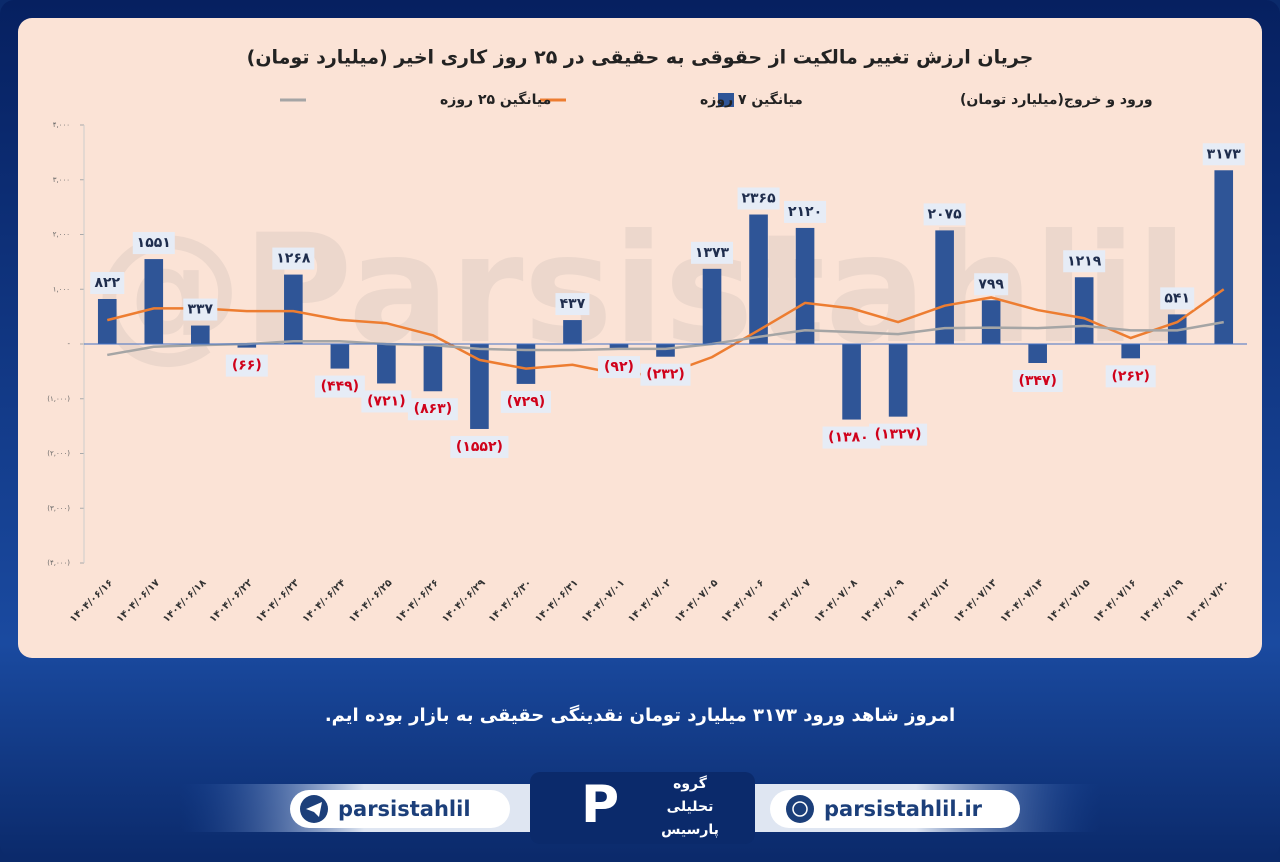  I want to click on logo-box, so click(642, 808).